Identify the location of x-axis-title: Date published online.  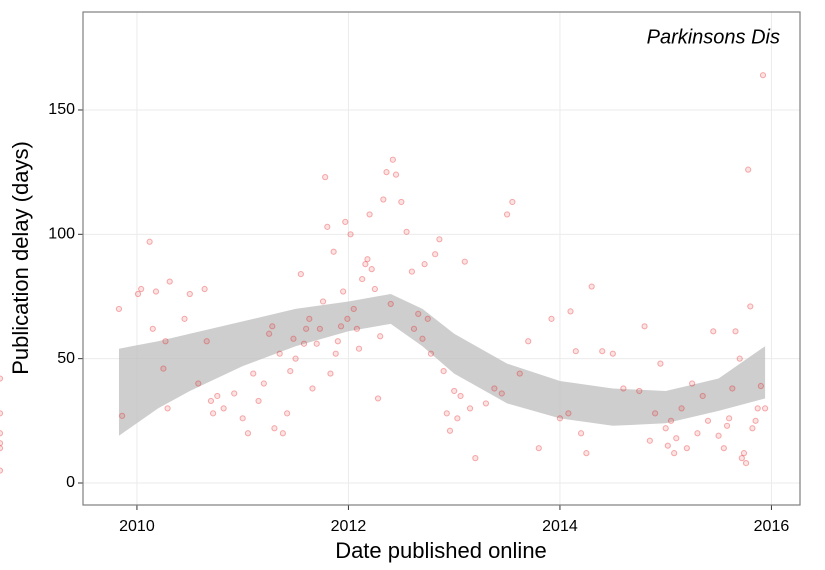
(441, 550).